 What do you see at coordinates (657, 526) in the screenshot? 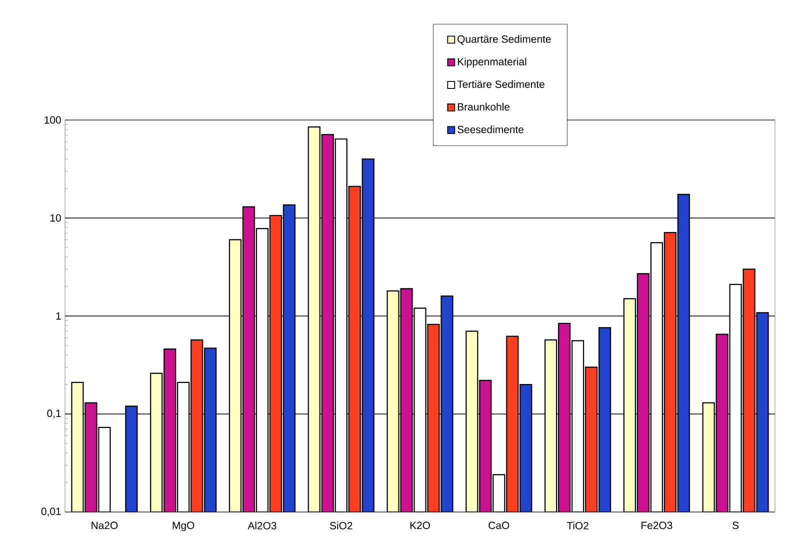
I see `x-tick-label: Fe2O3` at bounding box center [657, 526].